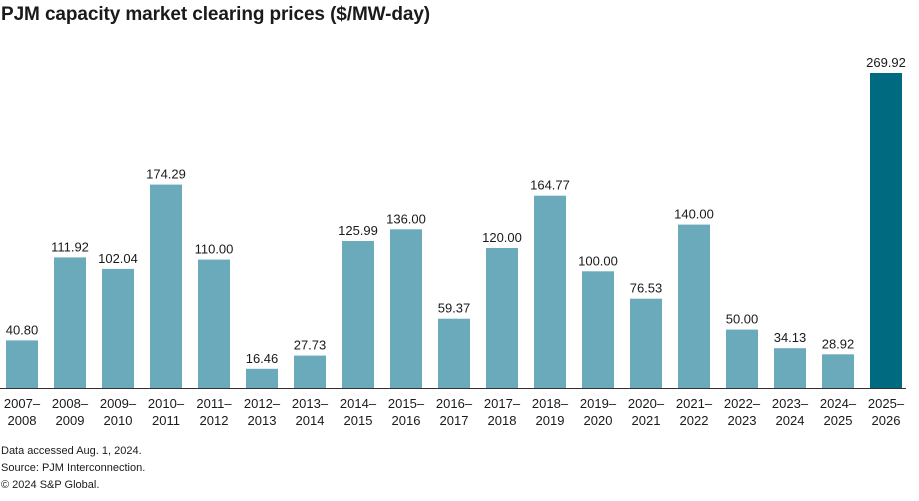  Describe the element at coordinates (598, 329) in the screenshot. I see `bar-2019-2020` at that location.